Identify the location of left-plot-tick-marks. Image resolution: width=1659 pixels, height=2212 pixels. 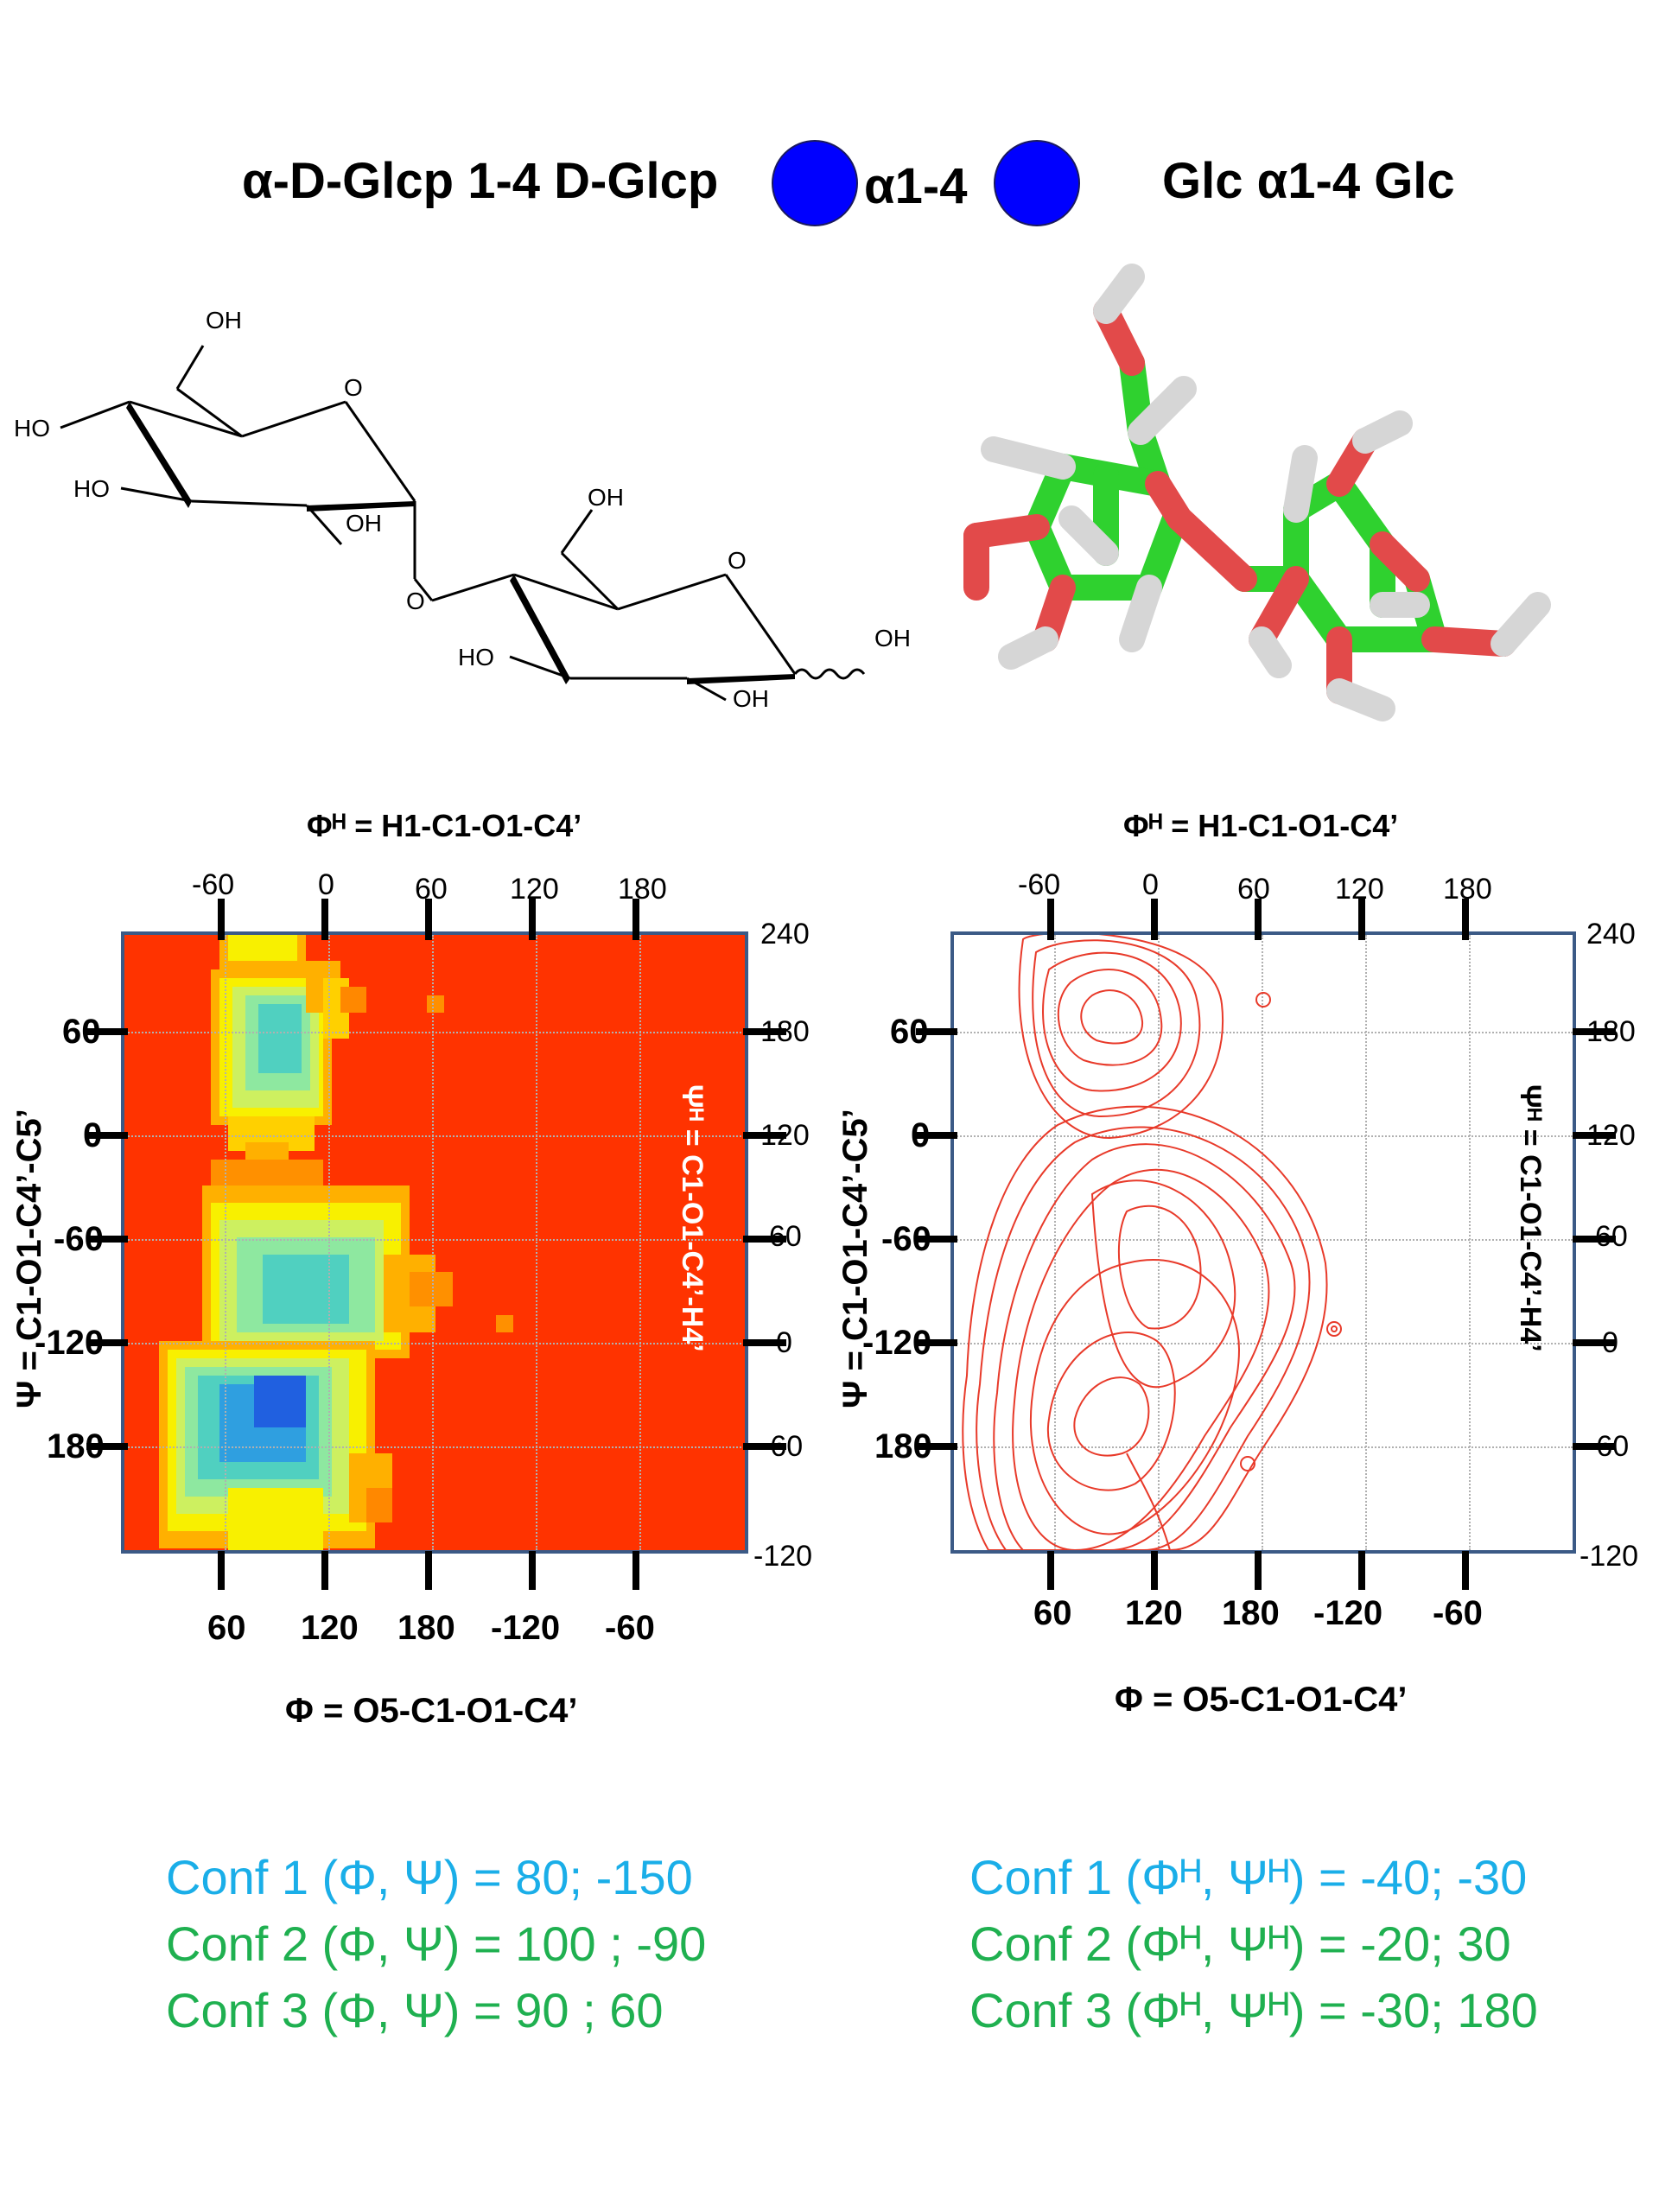
(436, 1244).